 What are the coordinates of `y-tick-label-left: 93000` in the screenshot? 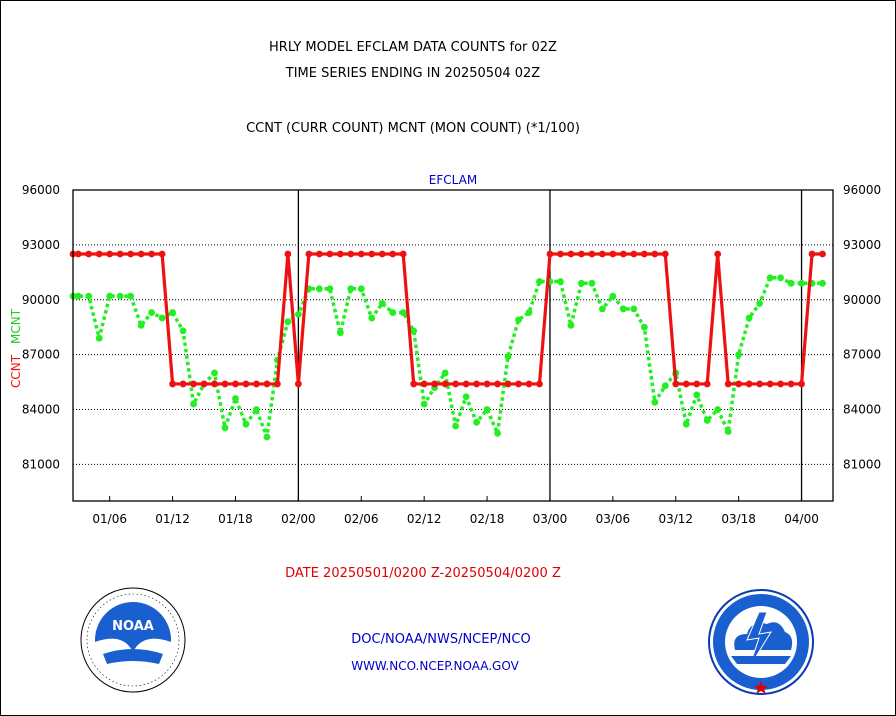 It's located at (41, 245).